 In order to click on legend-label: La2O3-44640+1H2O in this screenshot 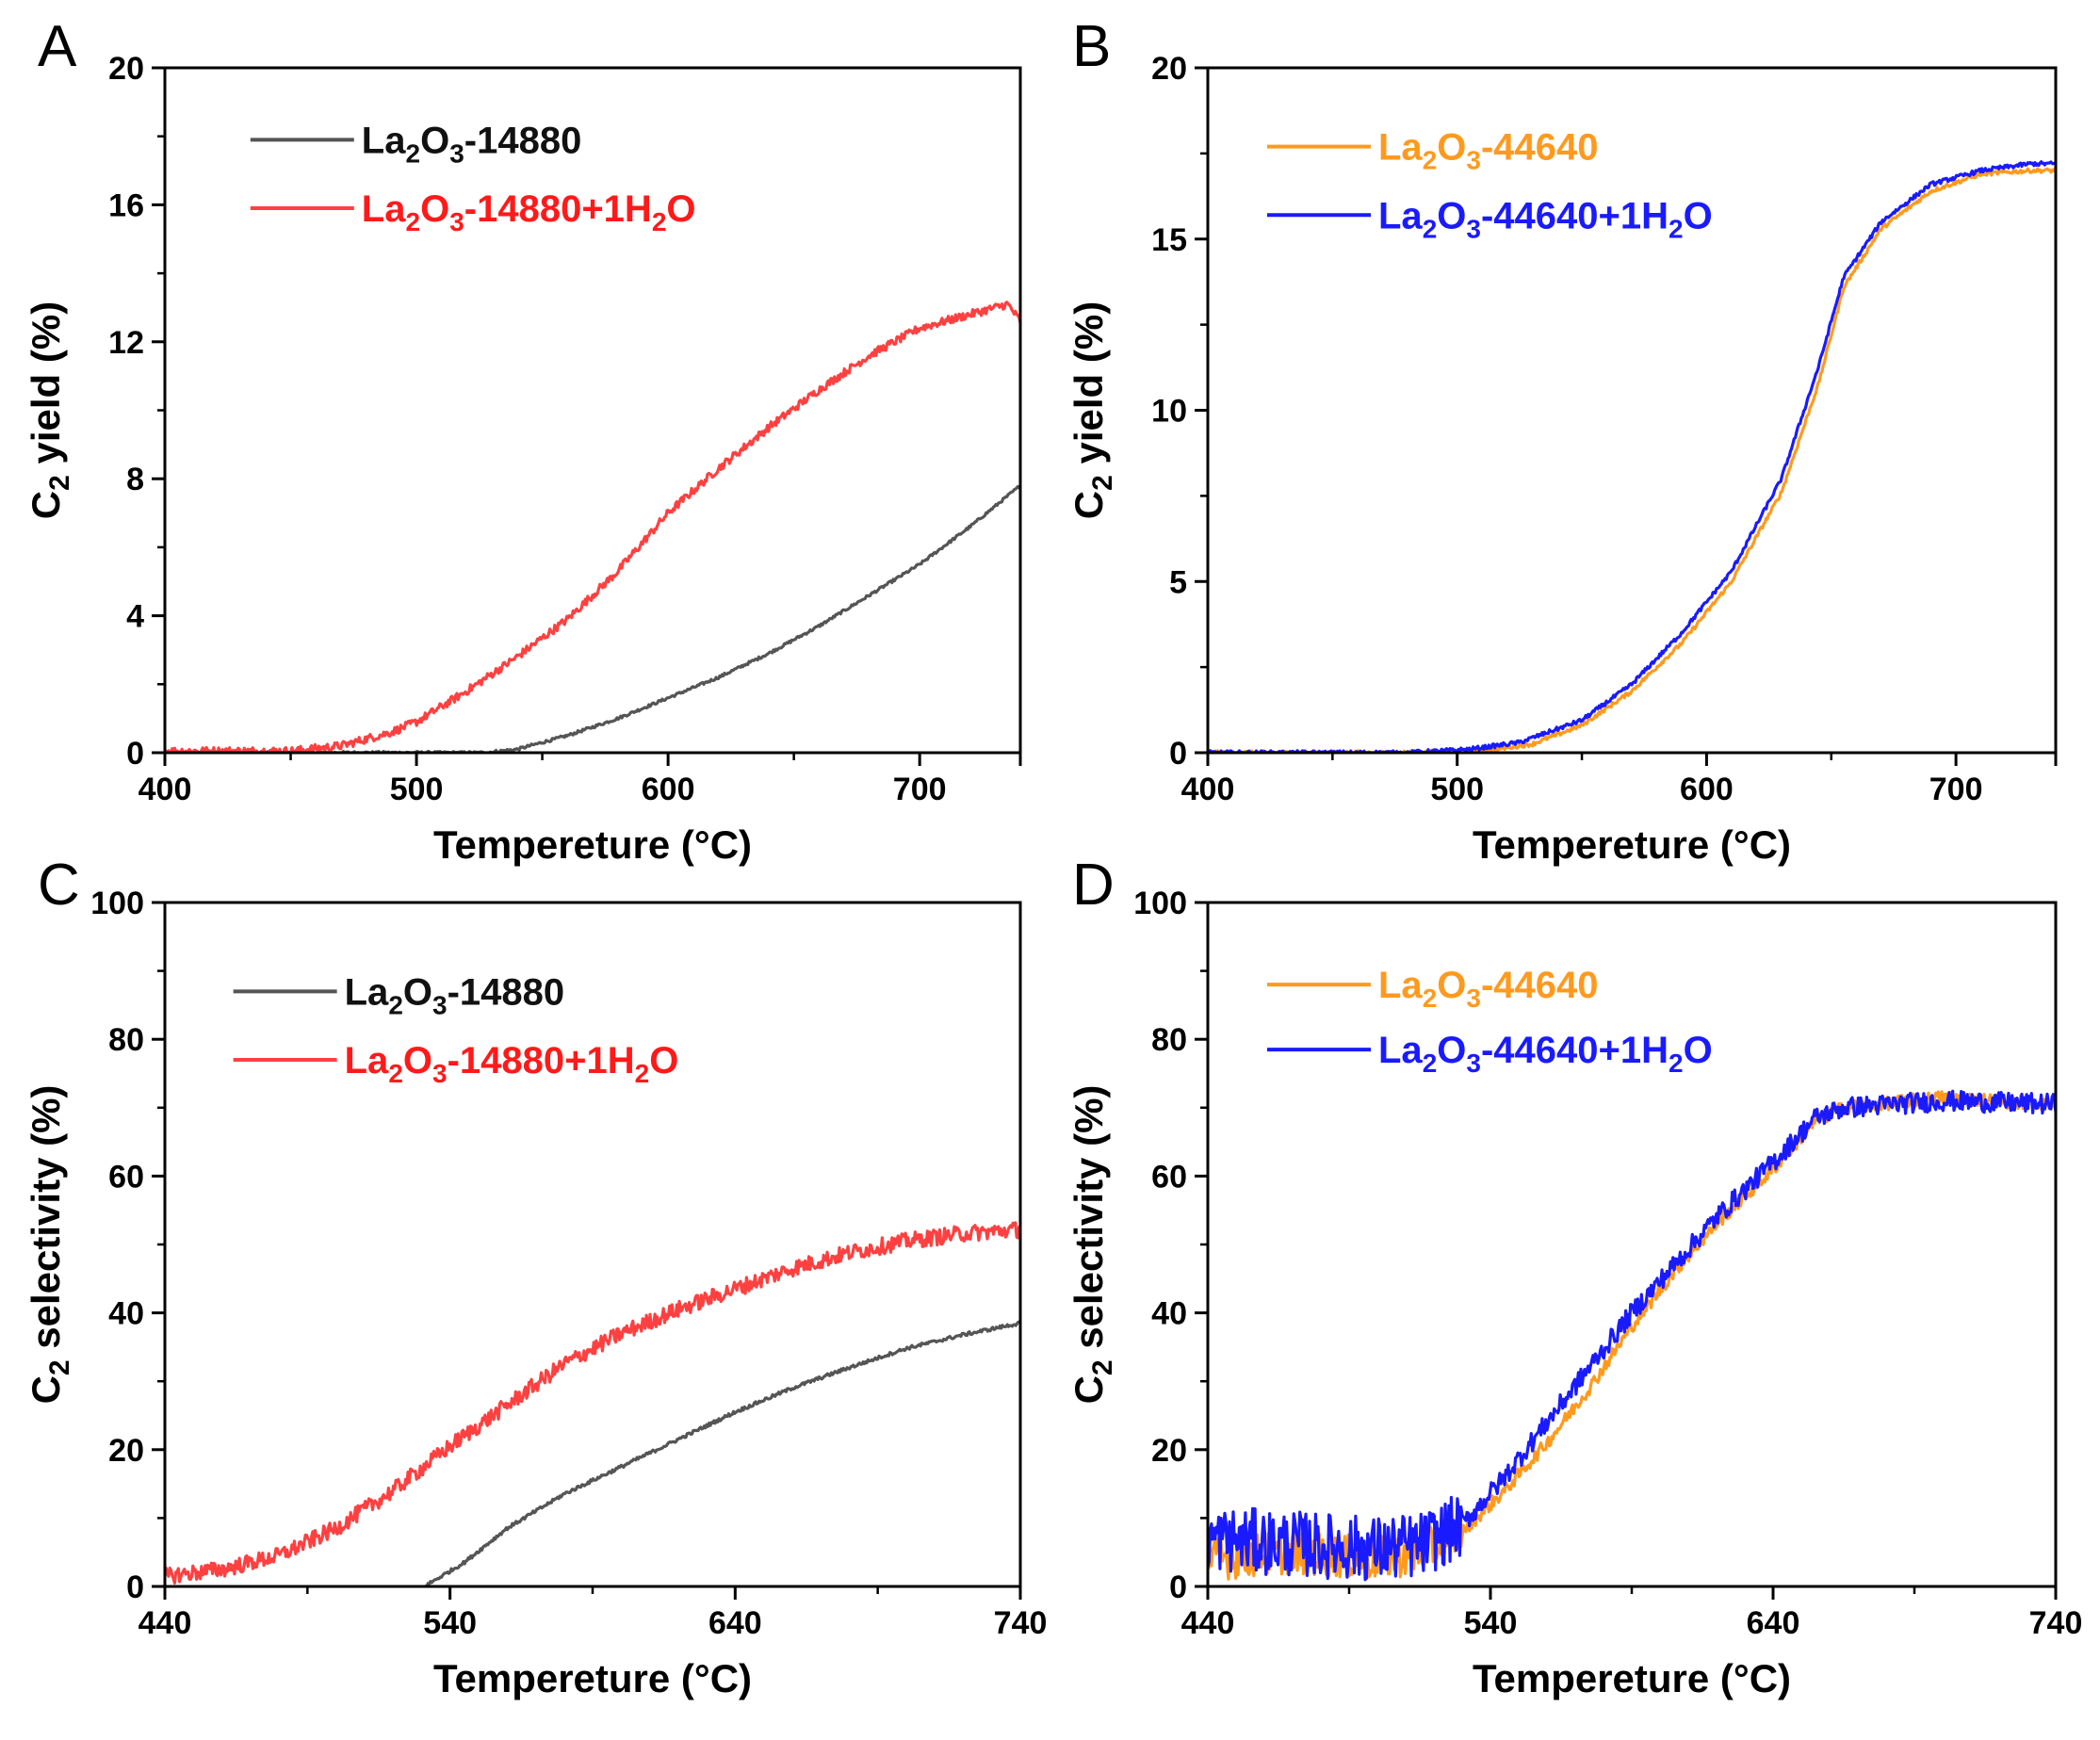, I will do `click(1545, 1054)`.